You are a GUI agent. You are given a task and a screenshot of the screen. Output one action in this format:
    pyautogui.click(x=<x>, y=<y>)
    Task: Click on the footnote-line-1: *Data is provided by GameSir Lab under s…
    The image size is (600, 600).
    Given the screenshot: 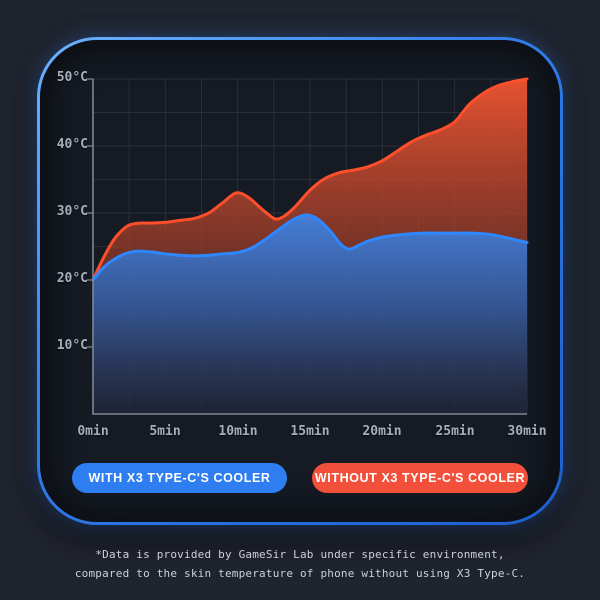 What is the action you would take?
    pyautogui.click(x=300, y=554)
    